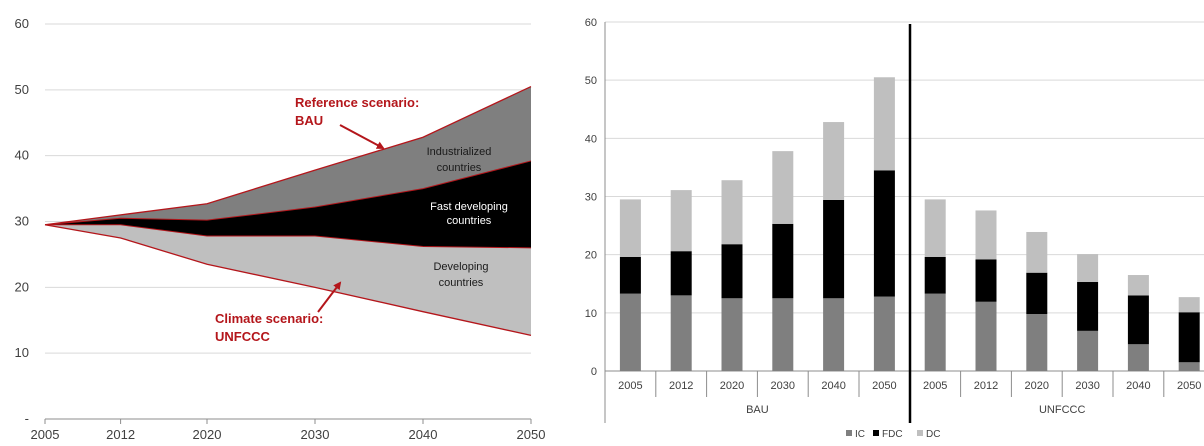  I want to click on y-tick-label: -, so click(27, 418).